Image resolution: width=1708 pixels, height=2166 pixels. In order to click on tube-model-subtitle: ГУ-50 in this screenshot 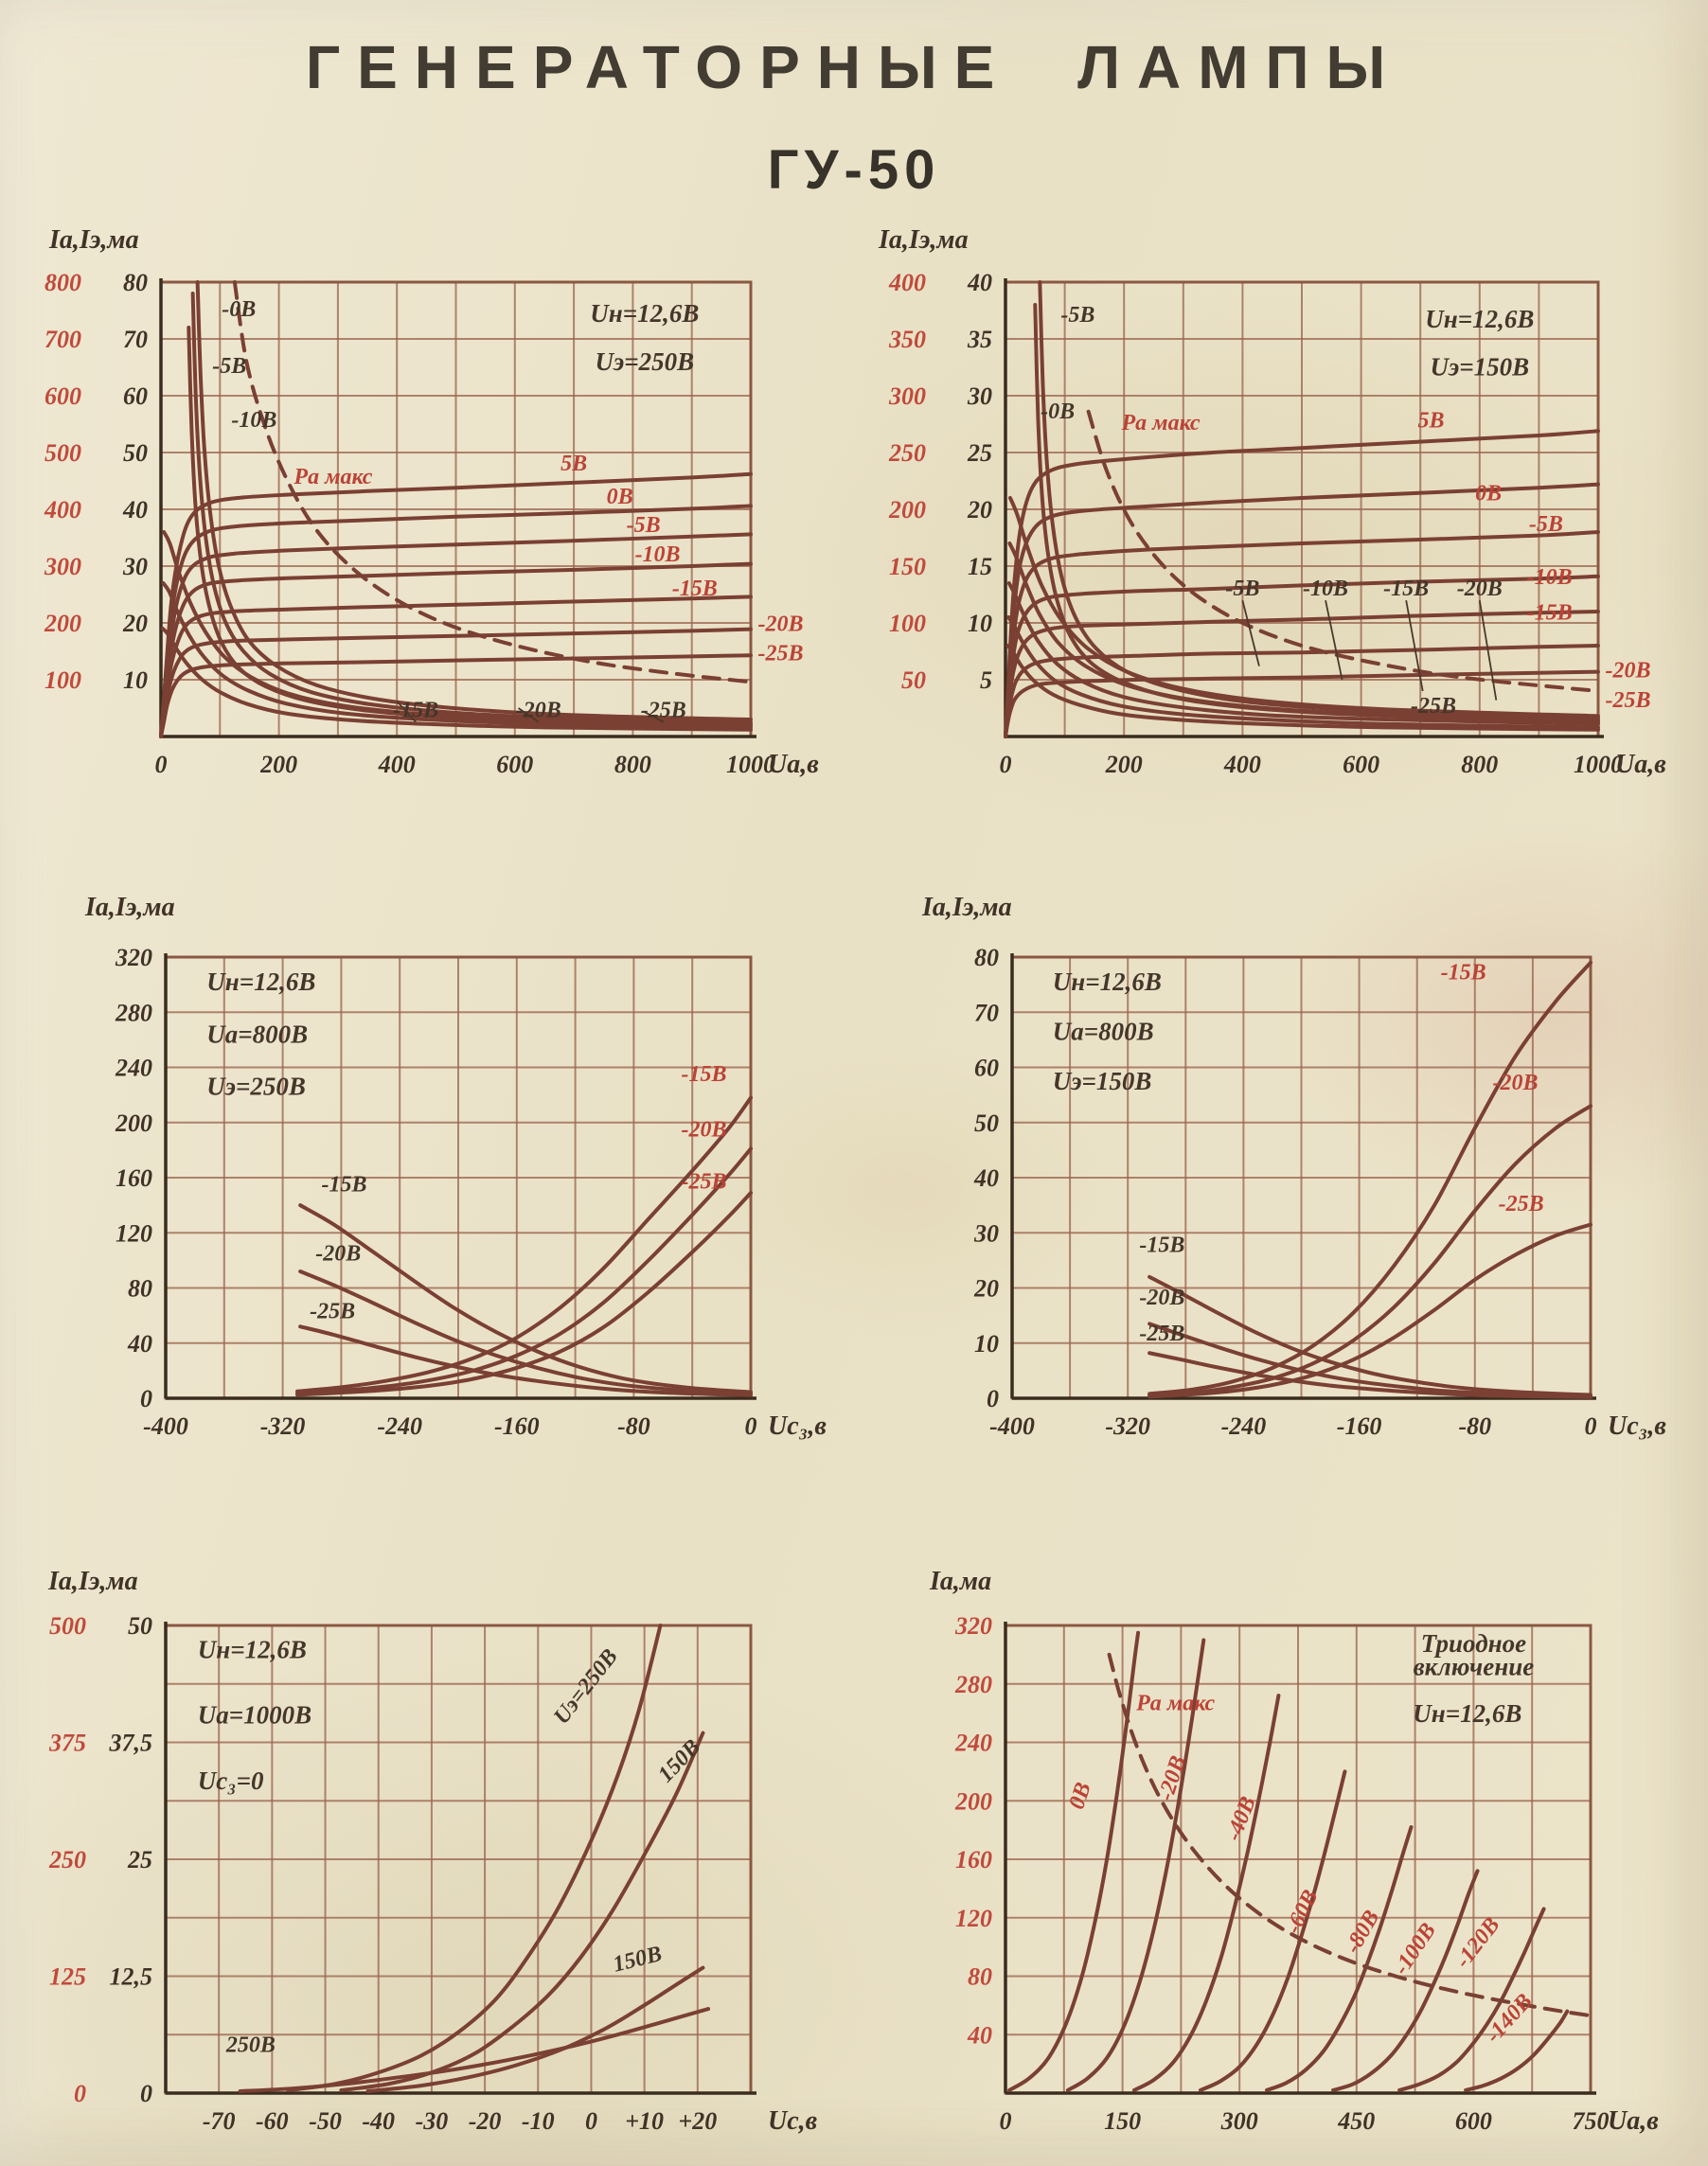, I will do `click(854, 170)`.